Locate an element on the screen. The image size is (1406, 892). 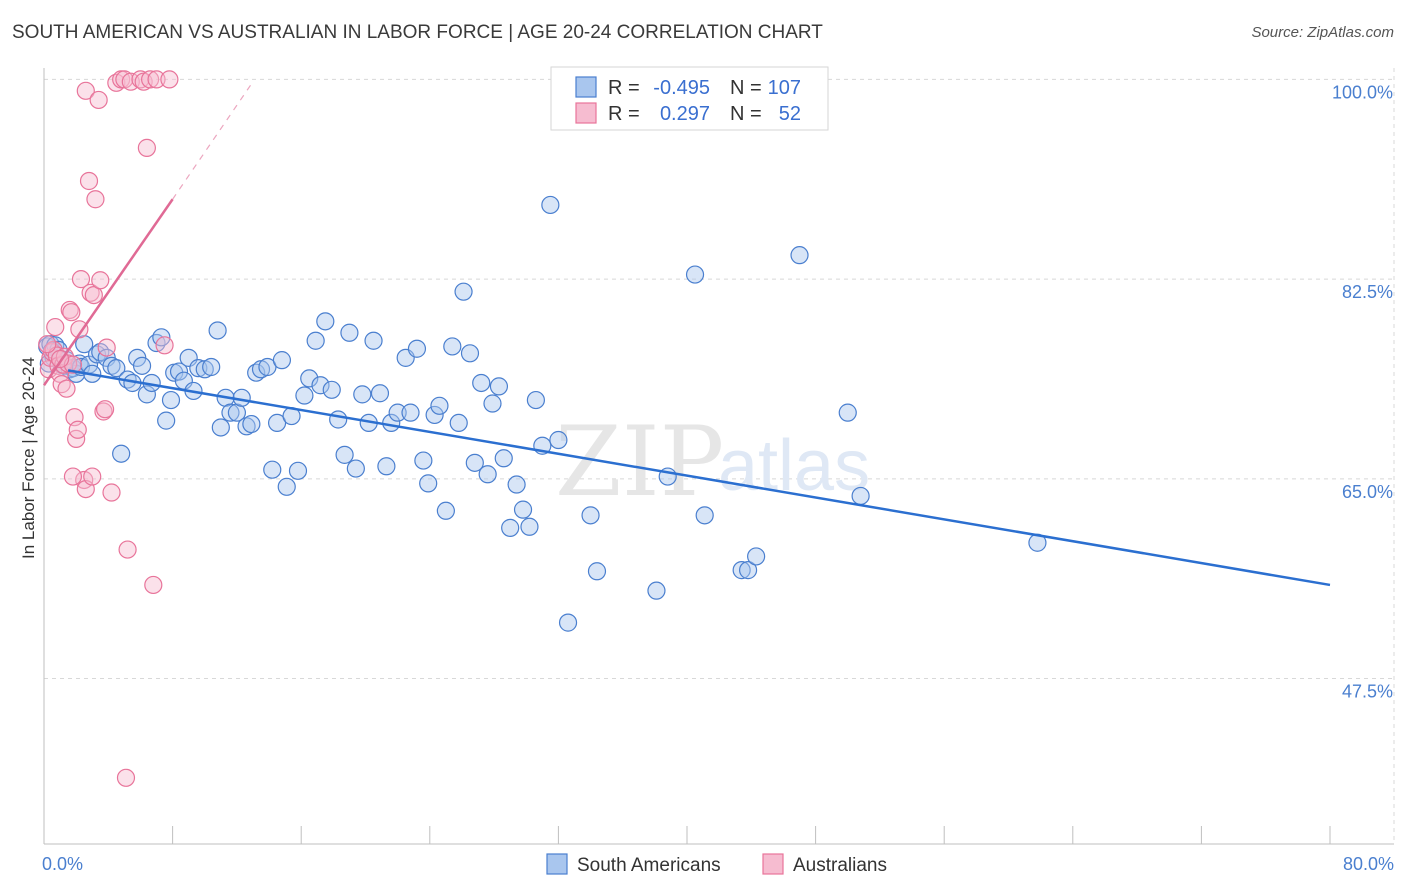
bottom-legend: South Americans Australians is located at coordinates (716, 864).